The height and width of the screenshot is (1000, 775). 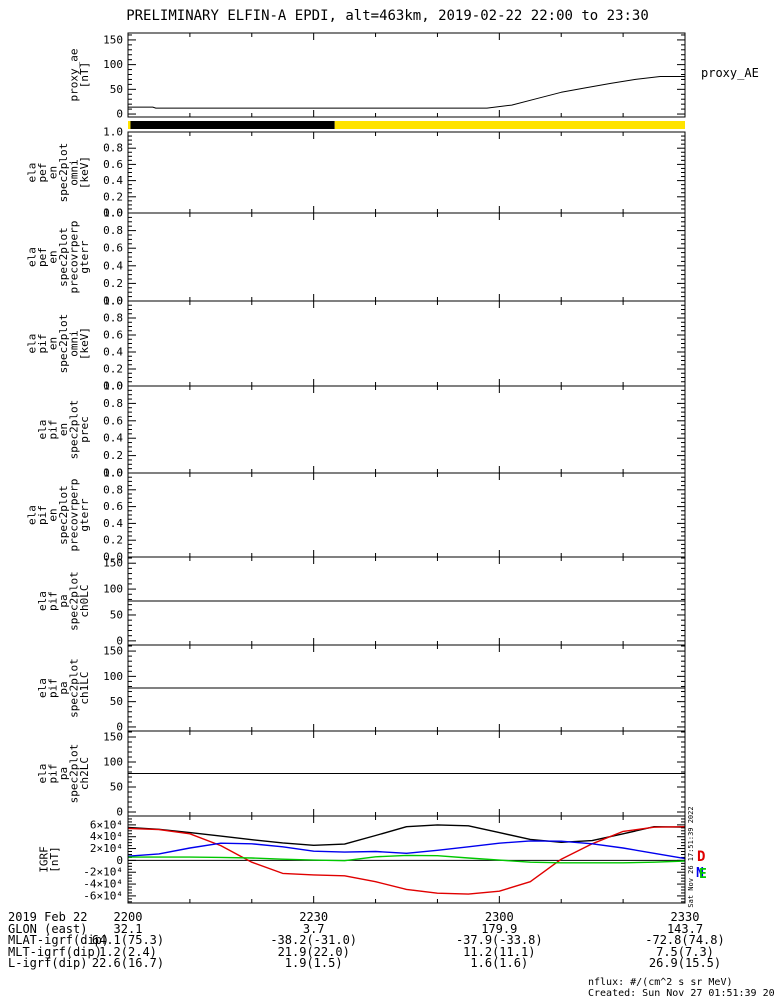 What do you see at coordinates (314, 940) in the screenshot?
I see `footer-value: -38.2(-31.0)` at bounding box center [314, 940].